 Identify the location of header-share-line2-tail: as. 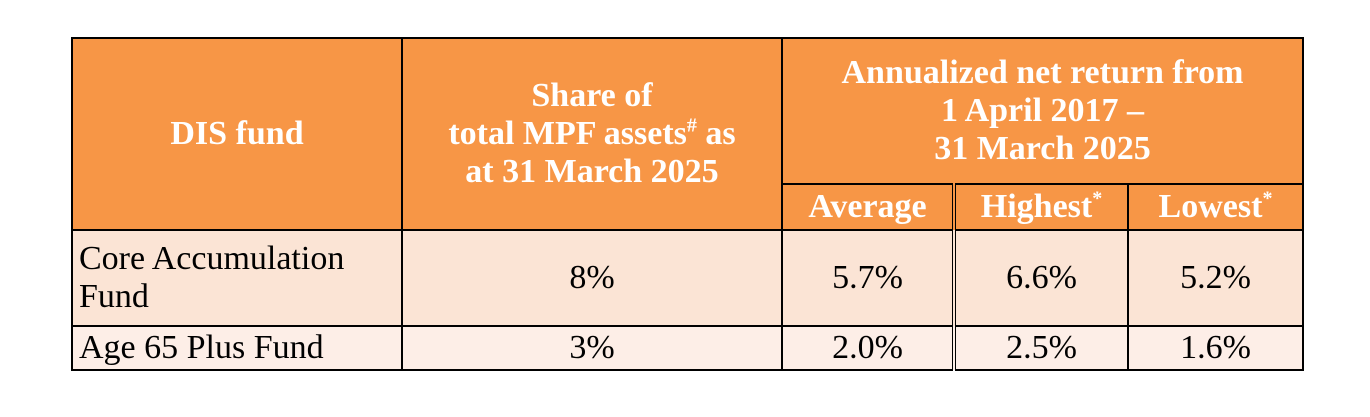
(716, 133).